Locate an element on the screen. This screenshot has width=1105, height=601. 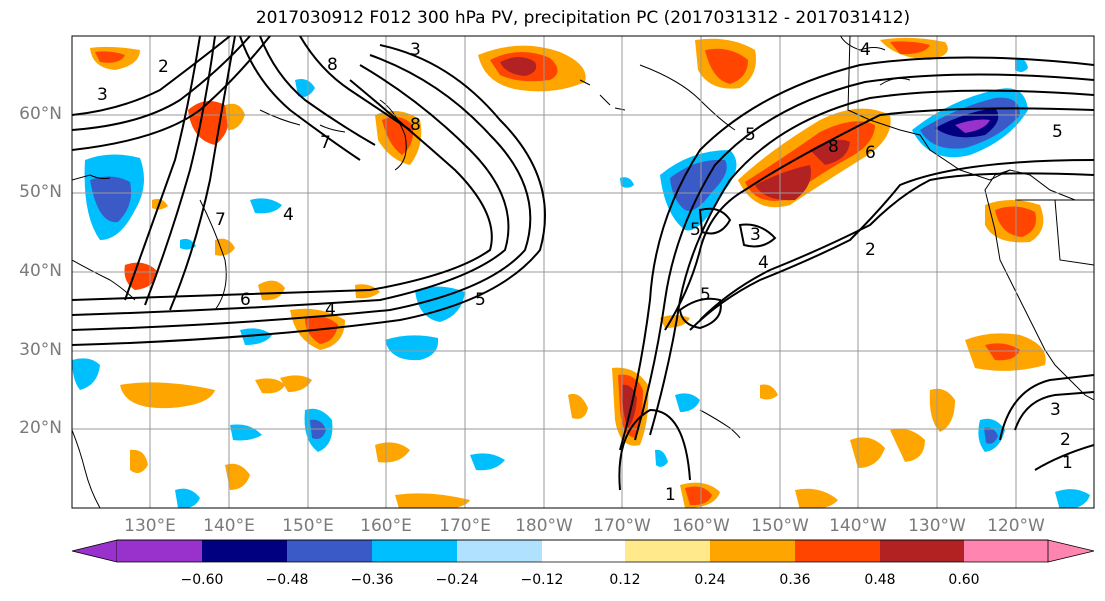
lon-label-160e: 160°E is located at coordinates (386, 526).